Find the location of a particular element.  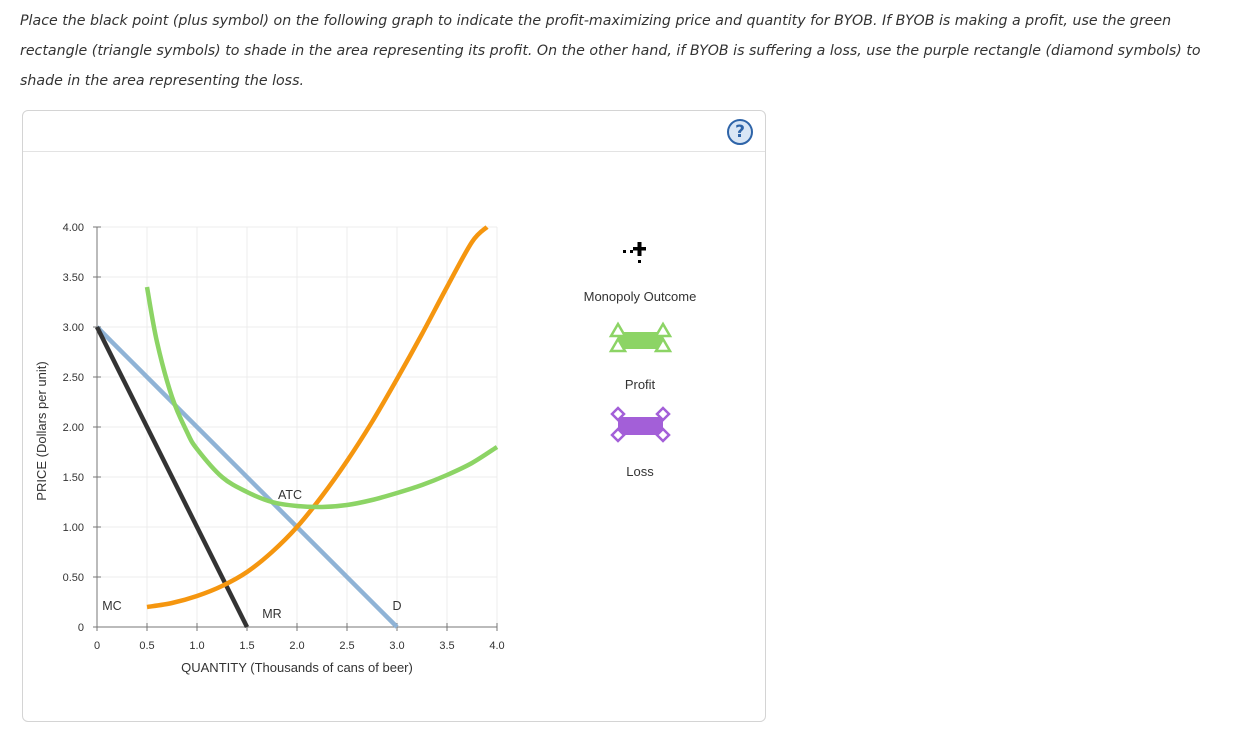

curve-mc is located at coordinates (317, 417).